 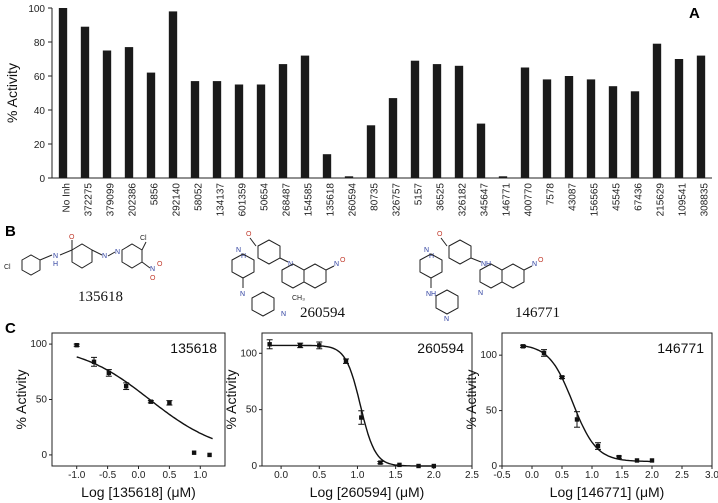 What do you see at coordinates (100, 297) in the screenshot?
I see `compound-id: 135618` at bounding box center [100, 297].